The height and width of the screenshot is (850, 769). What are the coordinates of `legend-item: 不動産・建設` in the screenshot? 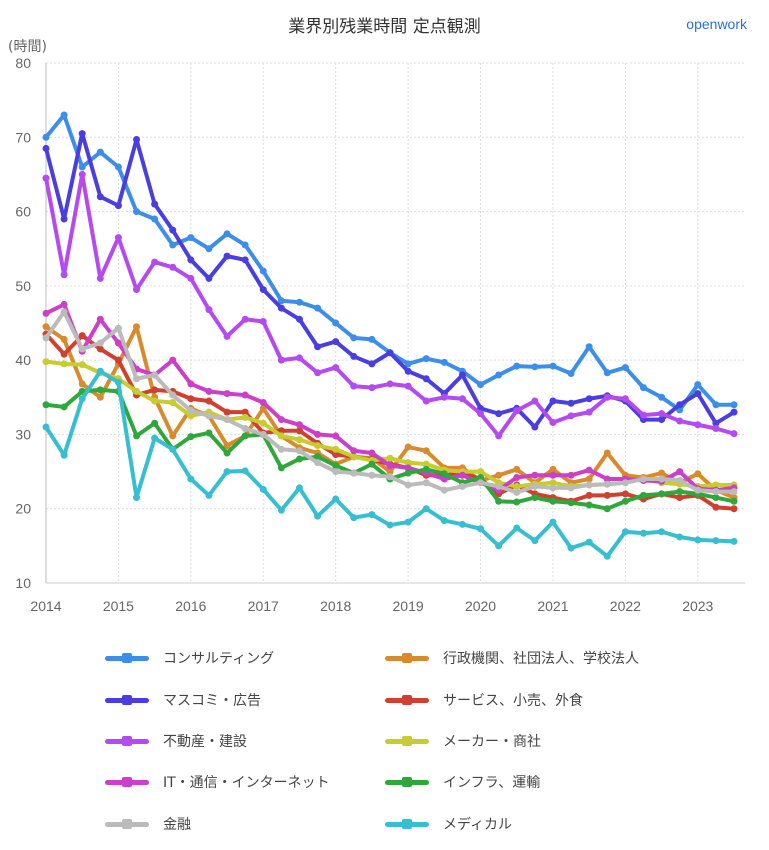 It's located at (176, 741).